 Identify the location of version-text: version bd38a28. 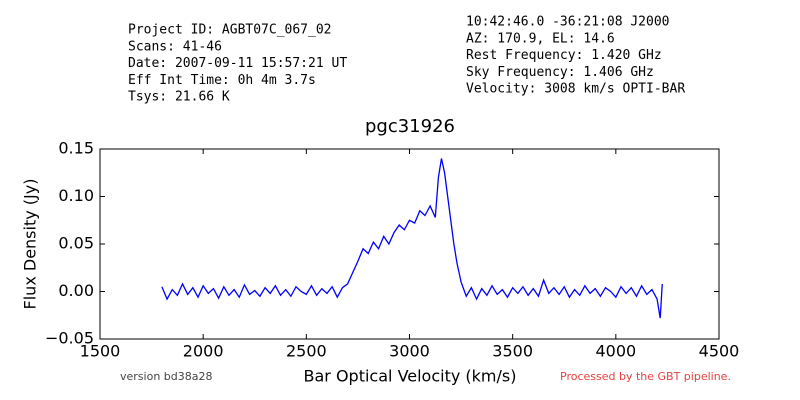
(166, 376).